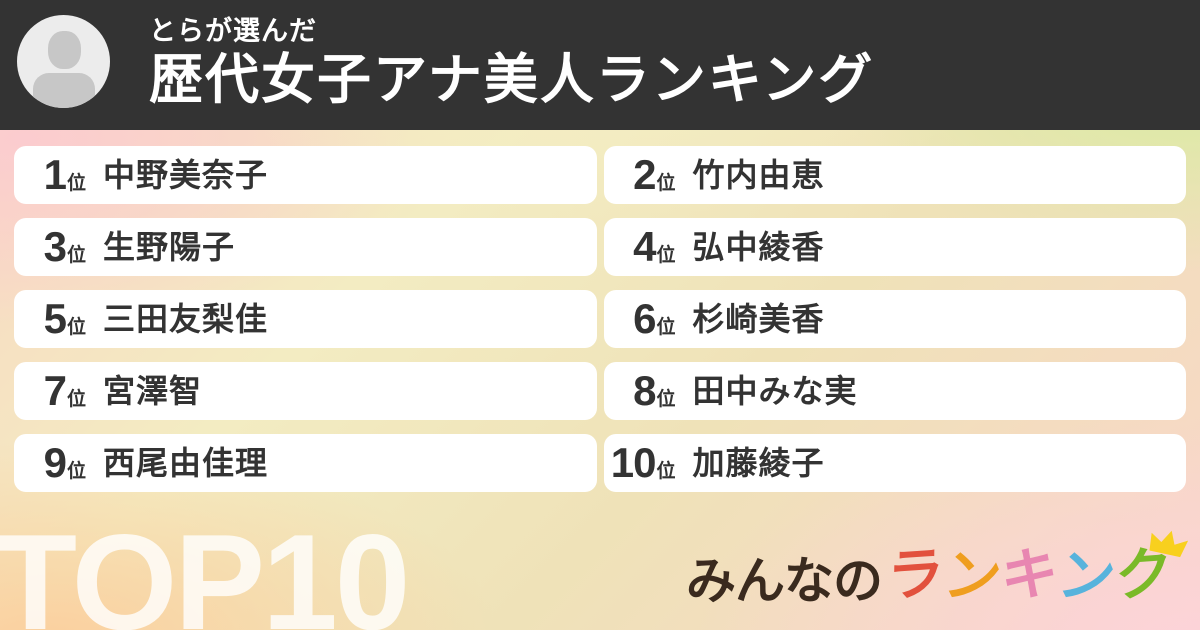  I want to click on ranking-item: 4 位 弘中綾香, so click(894, 247).